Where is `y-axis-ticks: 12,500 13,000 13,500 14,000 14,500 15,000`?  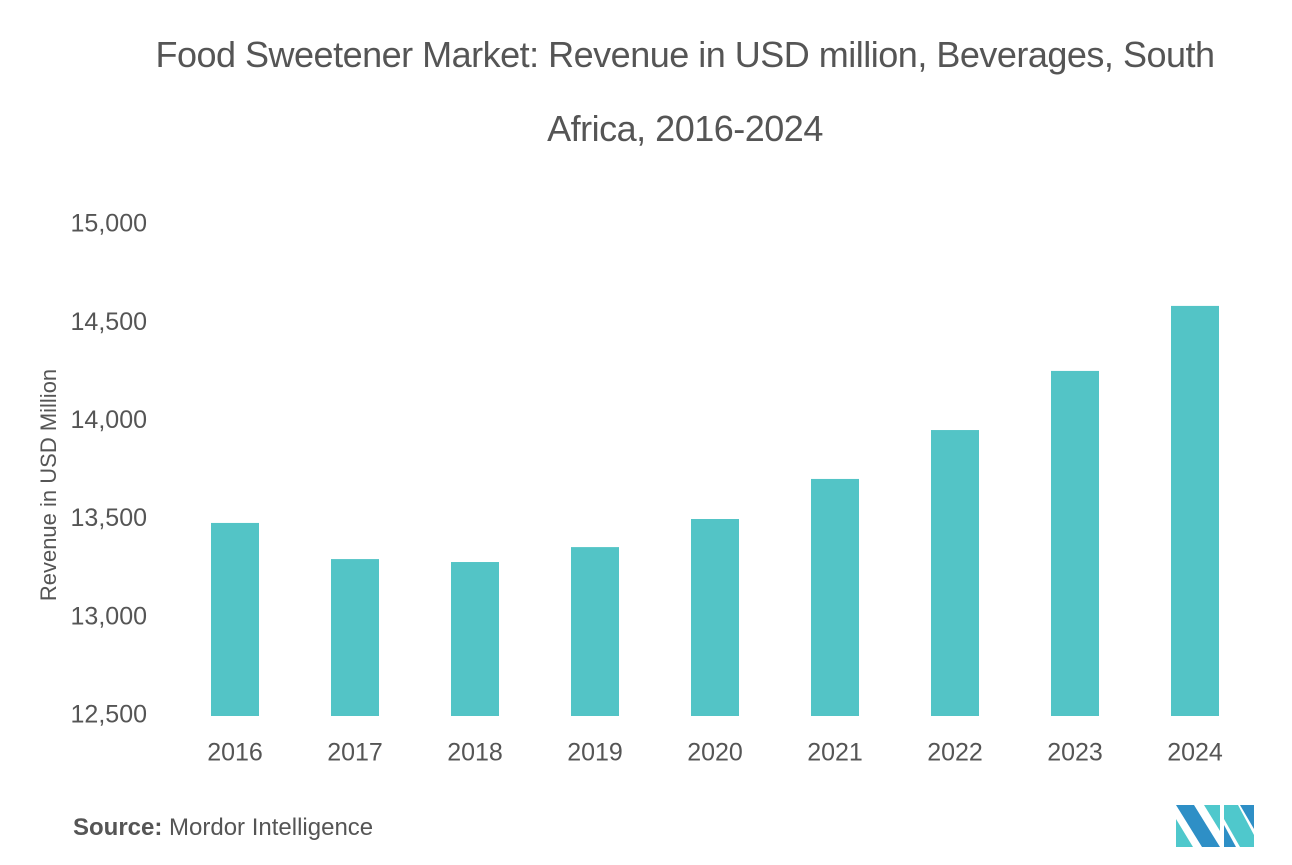 y-axis-ticks: 12,500 13,000 13,500 14,000 14,500 15,000 is located at coordinates (109, 469).